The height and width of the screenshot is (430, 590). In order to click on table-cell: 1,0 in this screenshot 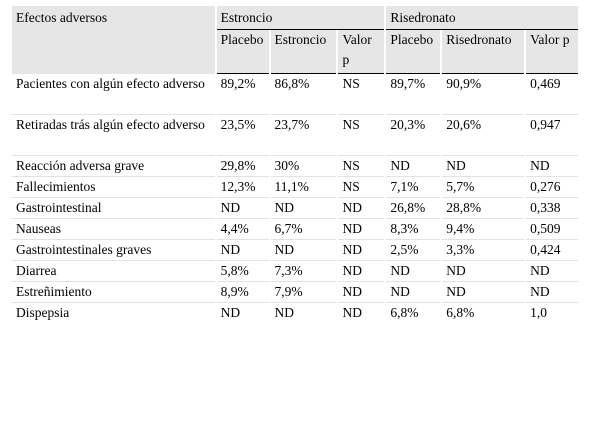, I will do `click(539, 312)`.